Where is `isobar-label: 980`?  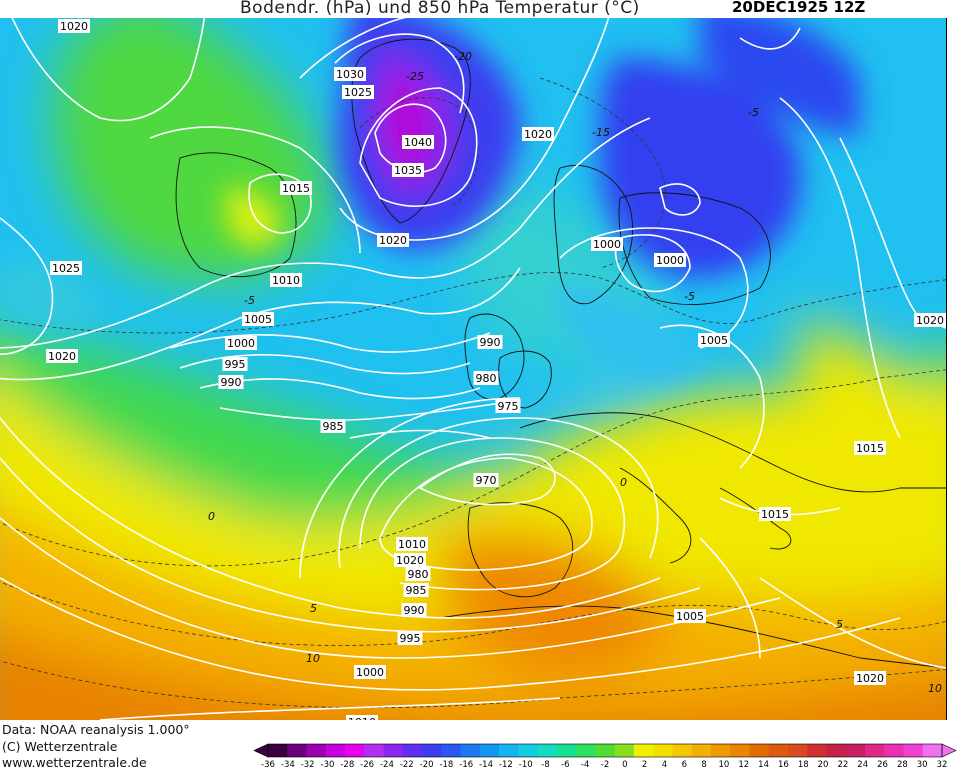 isobar-label: 980 is located at coordinates (486, 378).